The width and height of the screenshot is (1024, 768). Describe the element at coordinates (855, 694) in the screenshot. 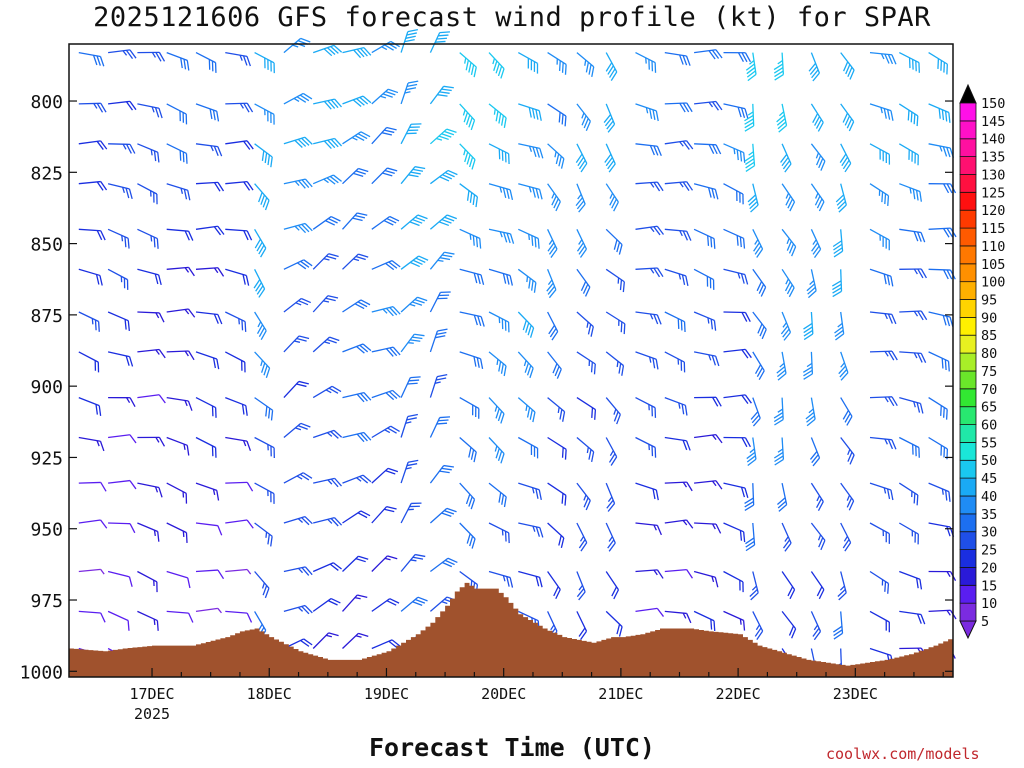

I see `x-tick-label: 23DEC` at that location.